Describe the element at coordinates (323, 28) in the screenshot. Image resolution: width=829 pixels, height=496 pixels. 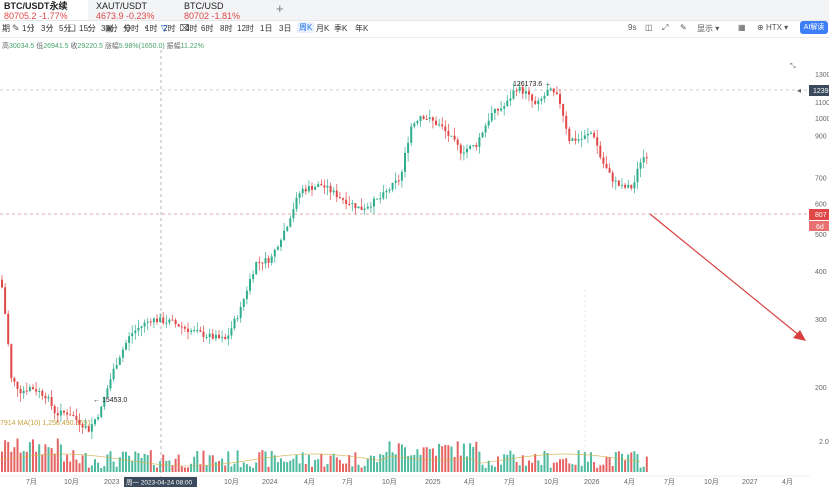
I see `timeframe-15: 月K` at that location.